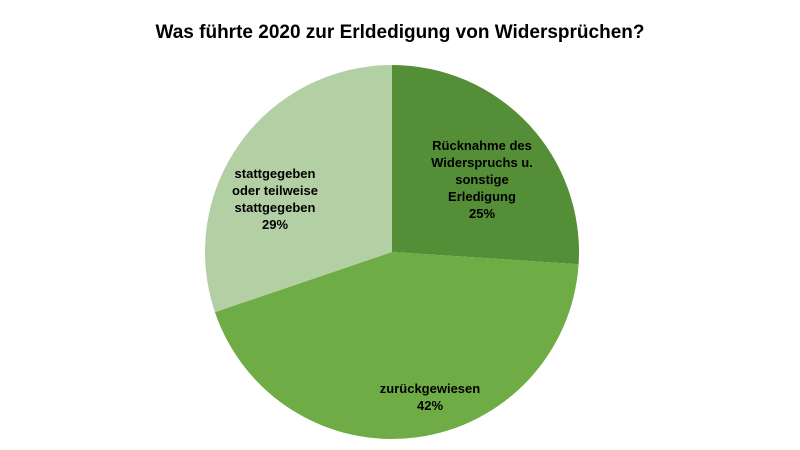 The width and height of the screenshot is (800, 450). I want to click on slice-label-line: Widerspruchs u., so click(482, 162).